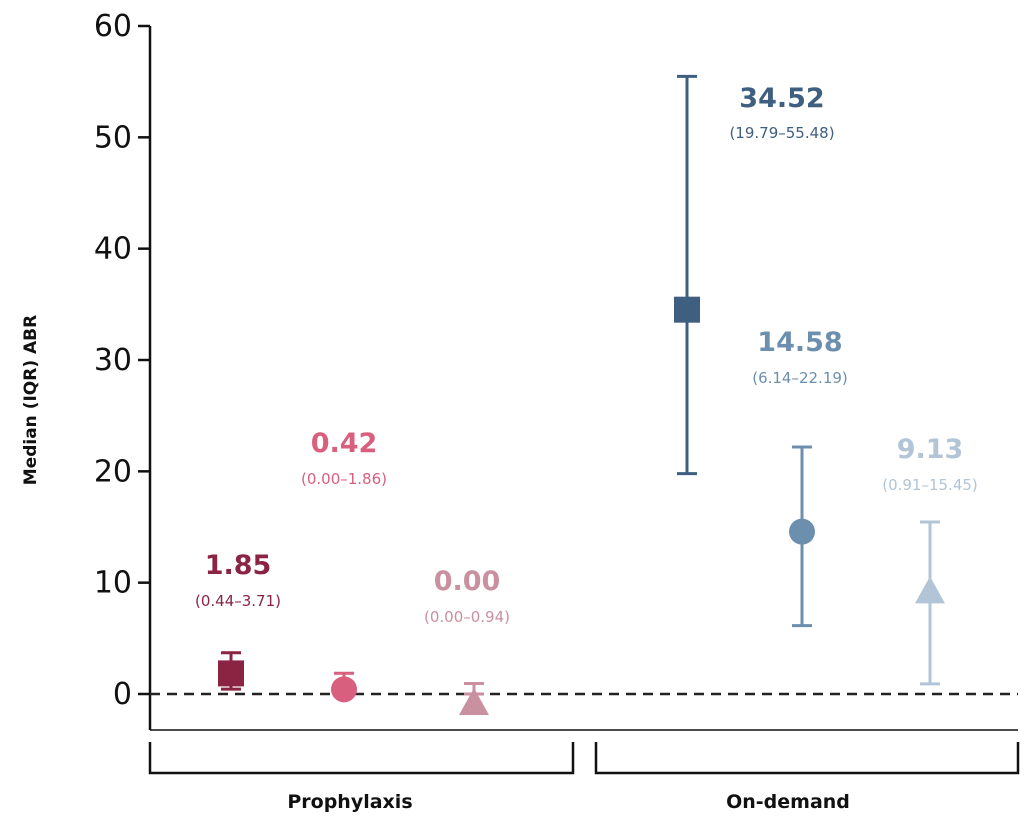 This screenshot has height=825, width=1028. I want to click on series-square-prophylaxis, so click(231, 671).